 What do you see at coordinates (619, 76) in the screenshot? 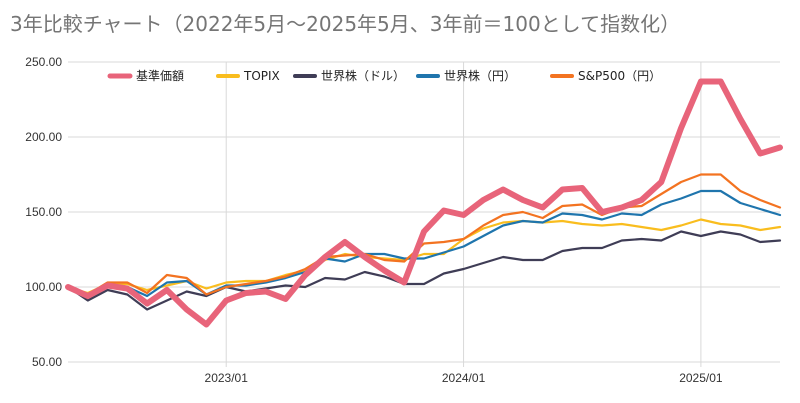
I see `legend-label: S&P500（円）` at bounding box center [619, 76].